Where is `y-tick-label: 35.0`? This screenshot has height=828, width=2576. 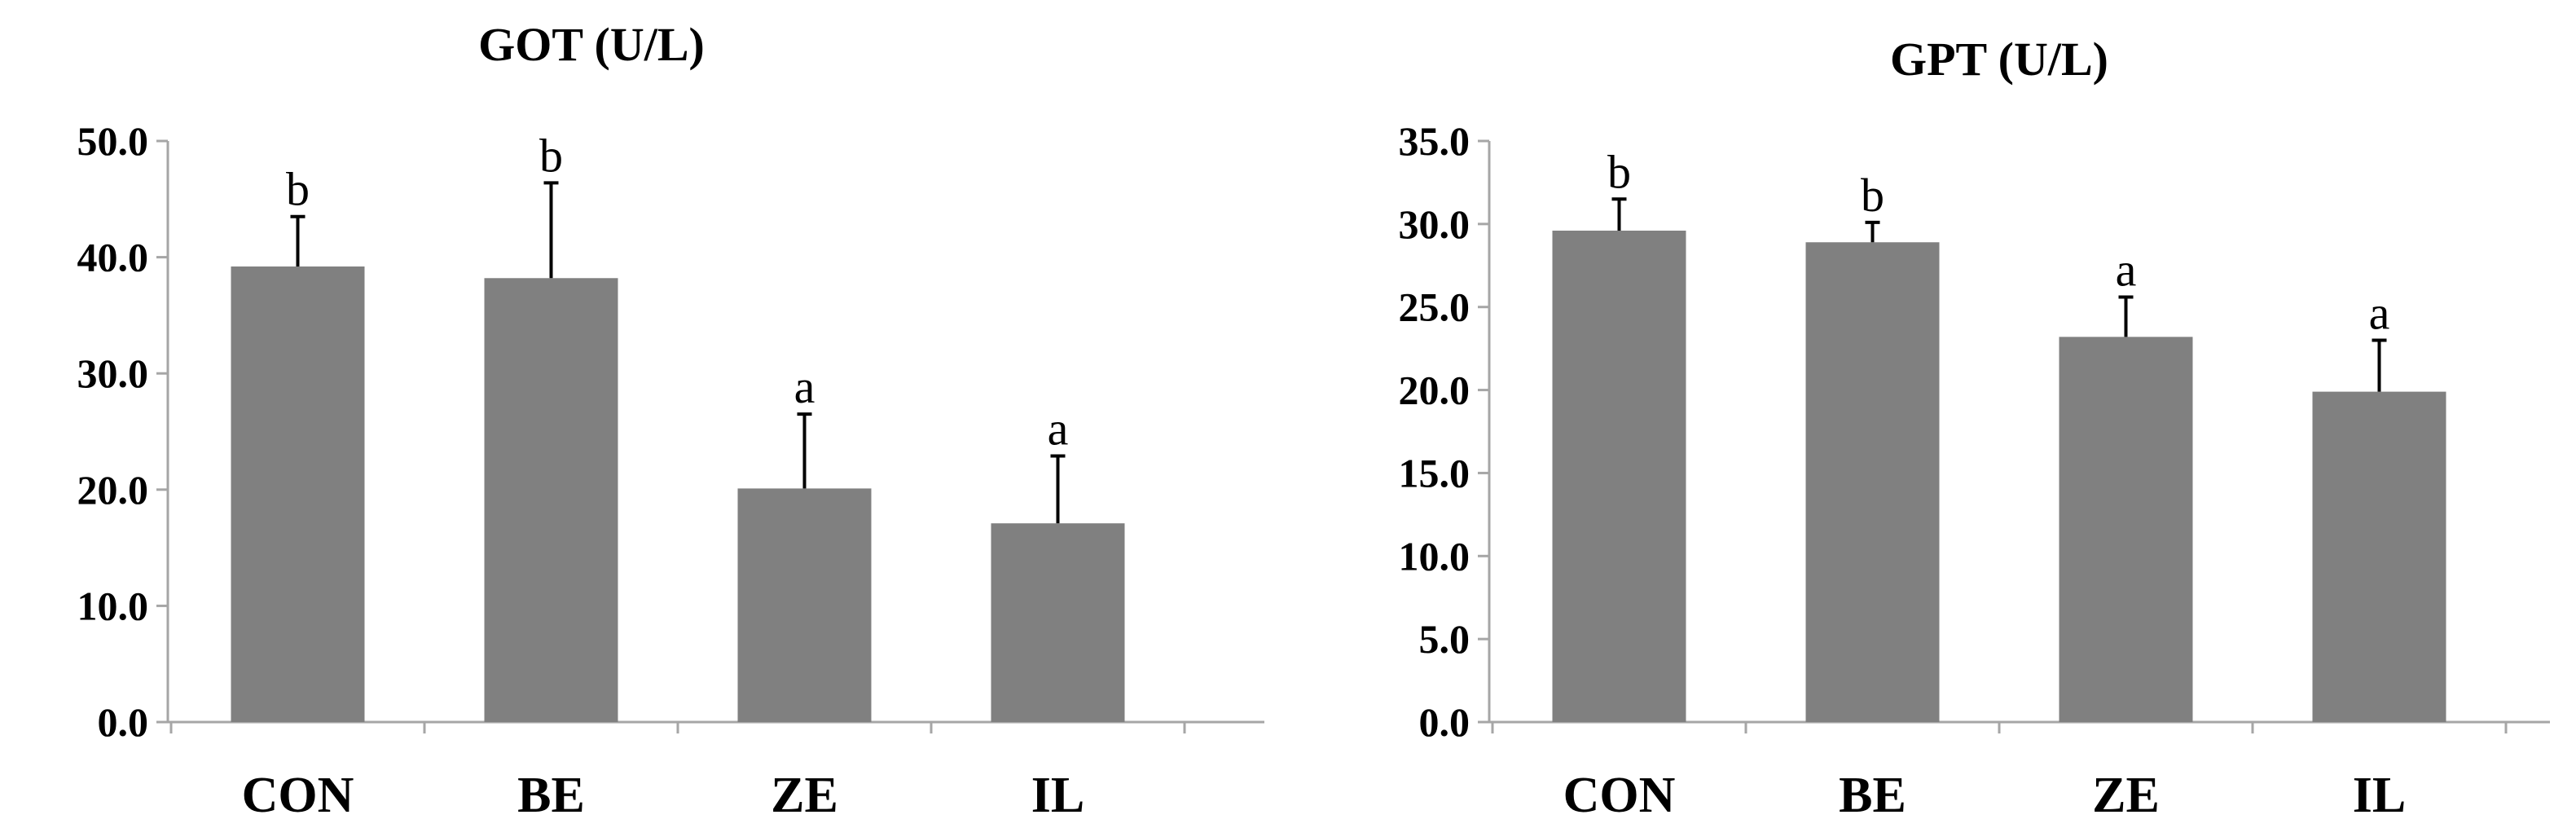 y-tick-label: 35.0 is located at coordinates (1434, 141).